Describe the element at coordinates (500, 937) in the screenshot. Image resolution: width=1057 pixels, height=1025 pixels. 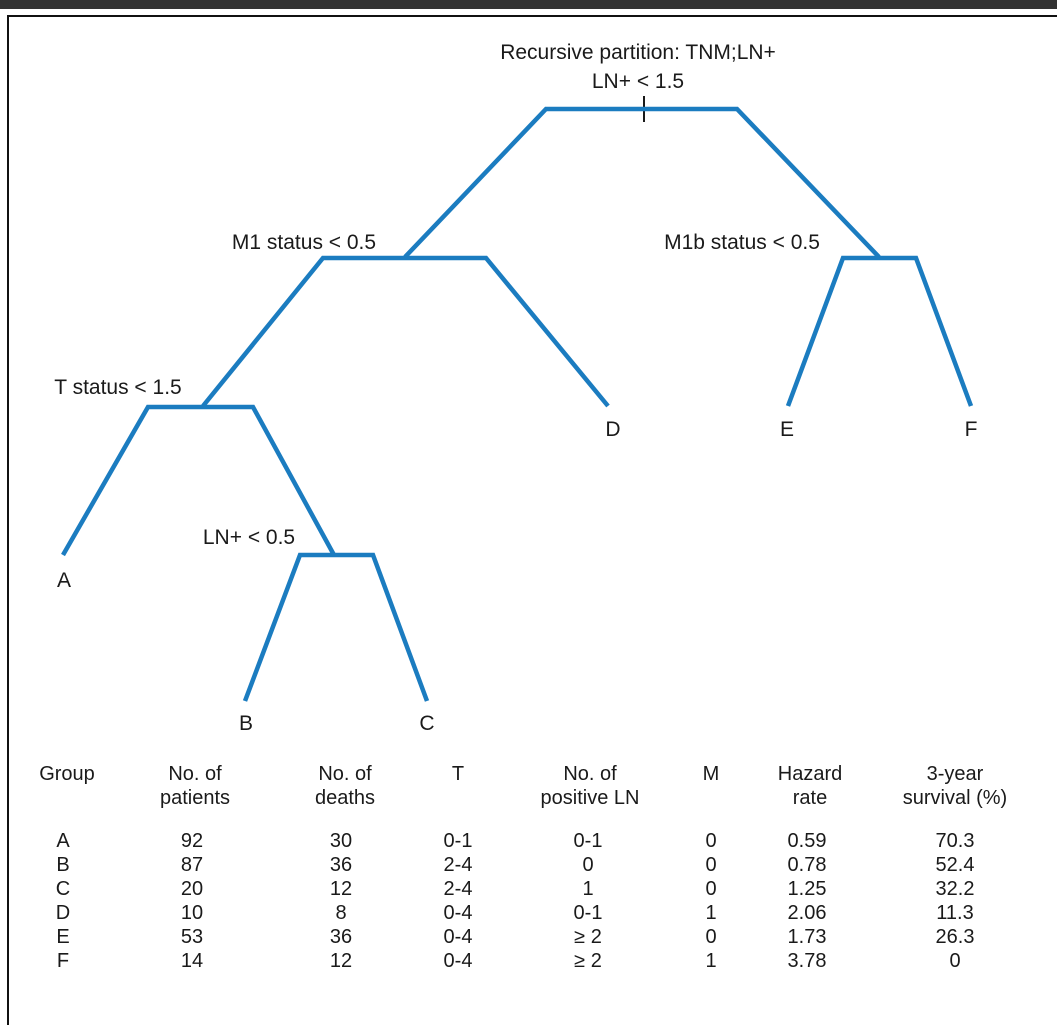
I see `table-row-e: E 53 36 0-4 ≥ 2 0 1.73 26.3` at that location.